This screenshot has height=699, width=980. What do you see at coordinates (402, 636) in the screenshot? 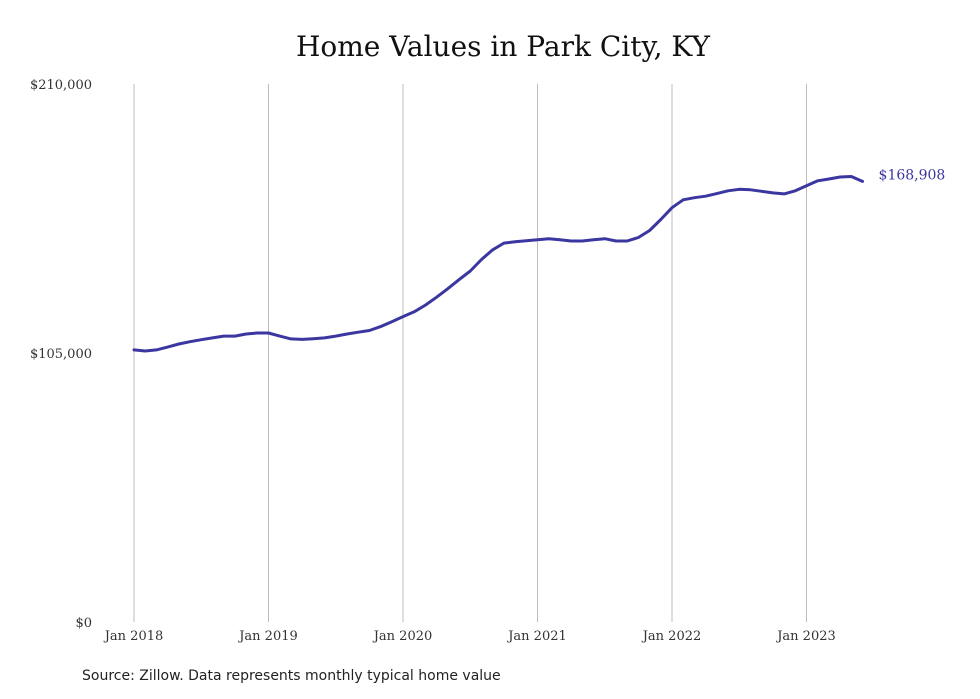
I see `x-tick-label: Jan 2020` at bounding box center [402, 636].